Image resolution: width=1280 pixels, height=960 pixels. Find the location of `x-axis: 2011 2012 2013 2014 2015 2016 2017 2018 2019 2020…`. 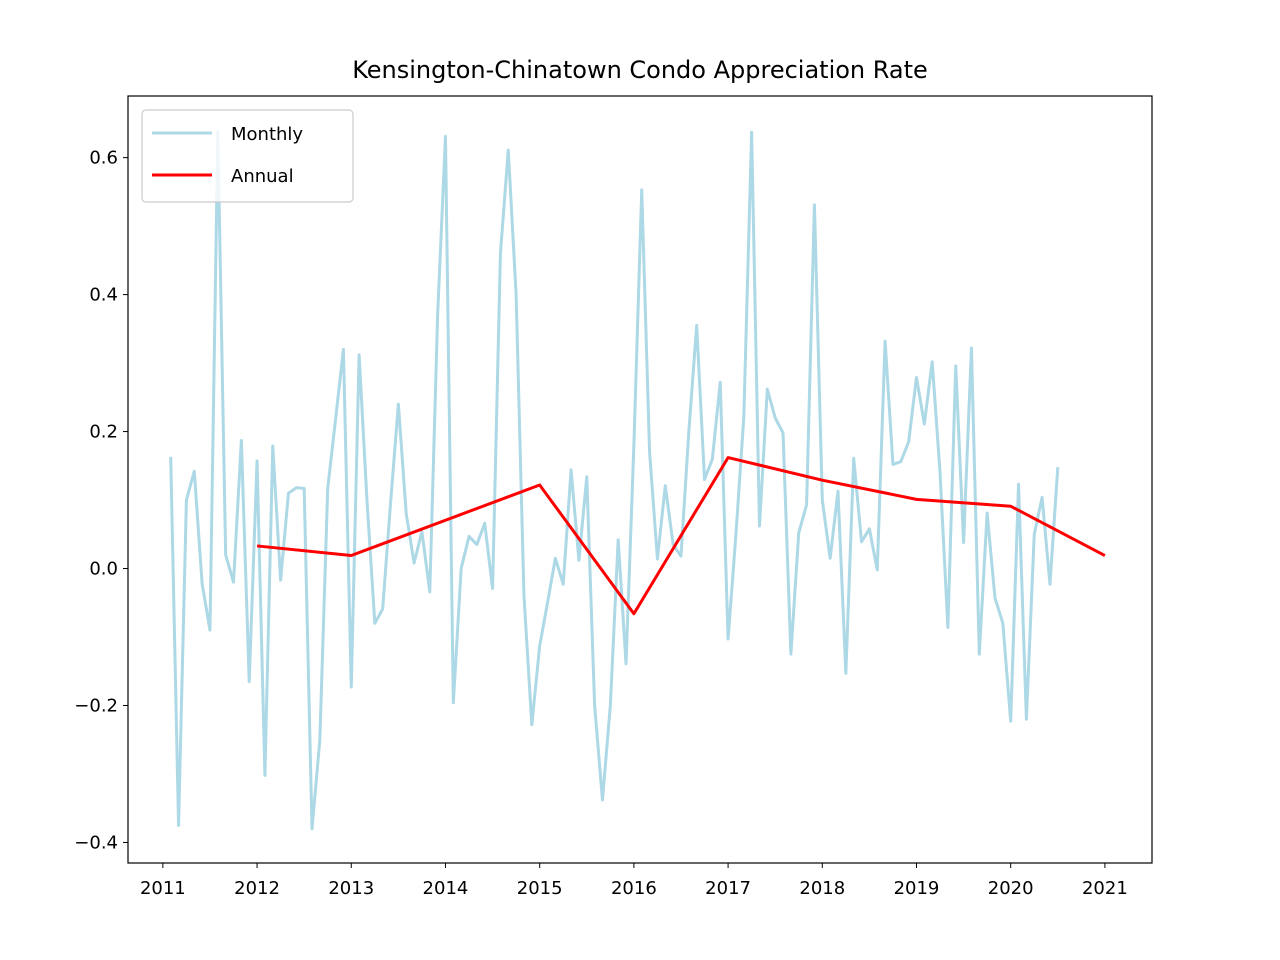

x-axis: 2011 2012 2013 2014 2015 2016 2017 2018 2019 2020… is located at coordinates (634, 881).